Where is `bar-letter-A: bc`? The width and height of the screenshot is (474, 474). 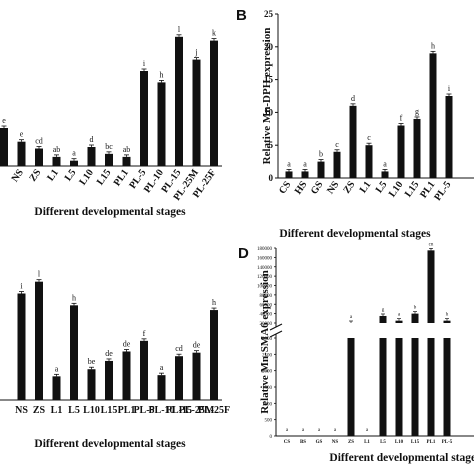
bar-letter-A: bc is located at coordinates (109, 146).